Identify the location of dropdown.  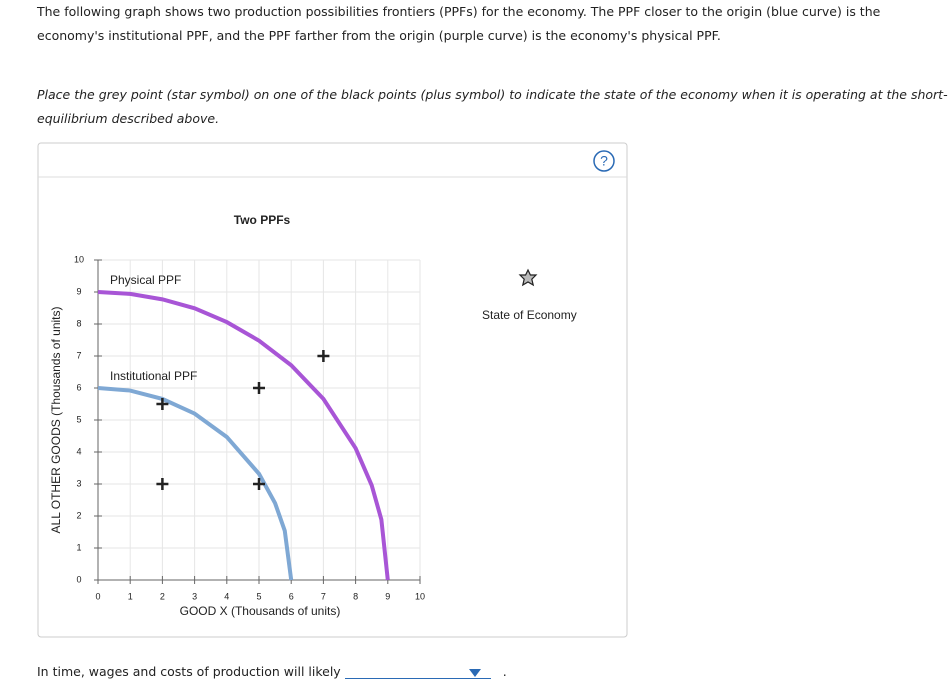
(417, 671).